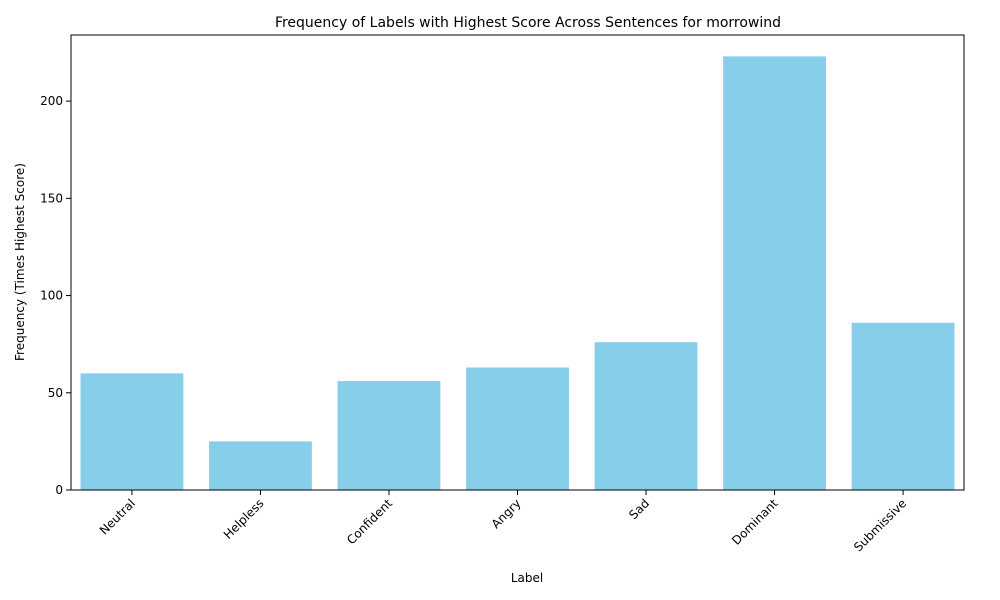 Image resolution: width=1000 pixels, height=600 pixels. I want to click on y-tick-label: 100, so click(51, 296).